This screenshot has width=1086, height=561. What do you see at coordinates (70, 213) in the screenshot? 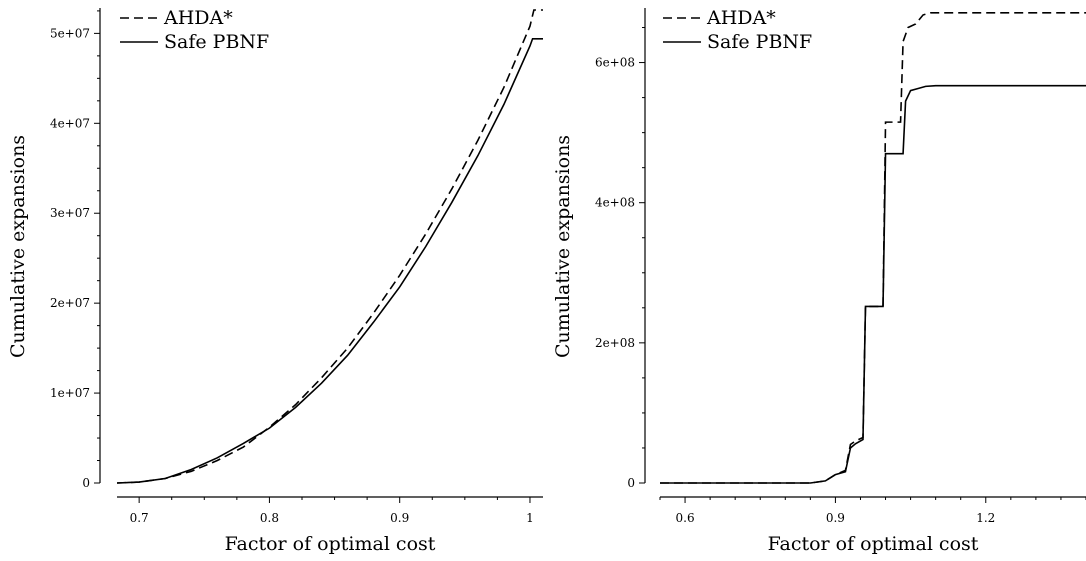
I see `y-tick-label: 3e+07` at bounding box center [70, 213].